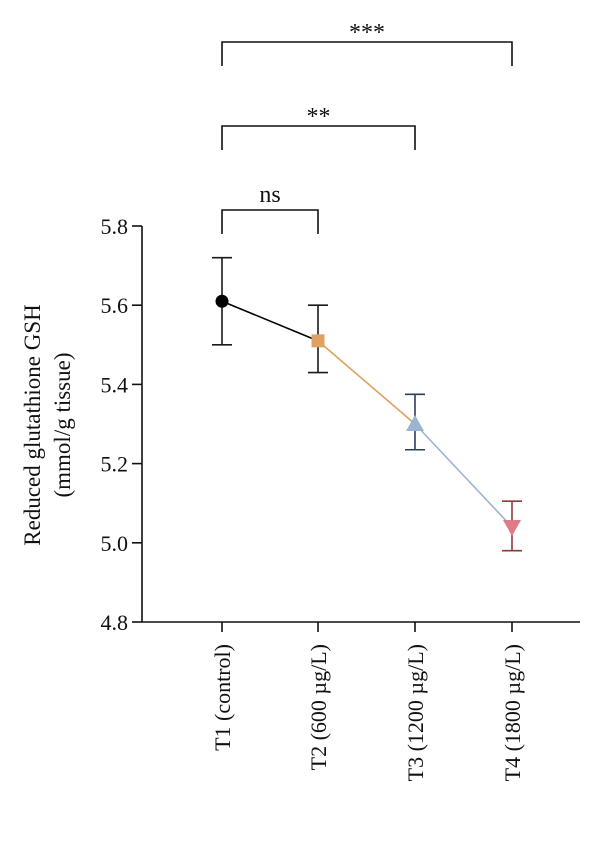 The height and width of the screenshot is (845, 600). I want to click on data-points, so click(368, 415).